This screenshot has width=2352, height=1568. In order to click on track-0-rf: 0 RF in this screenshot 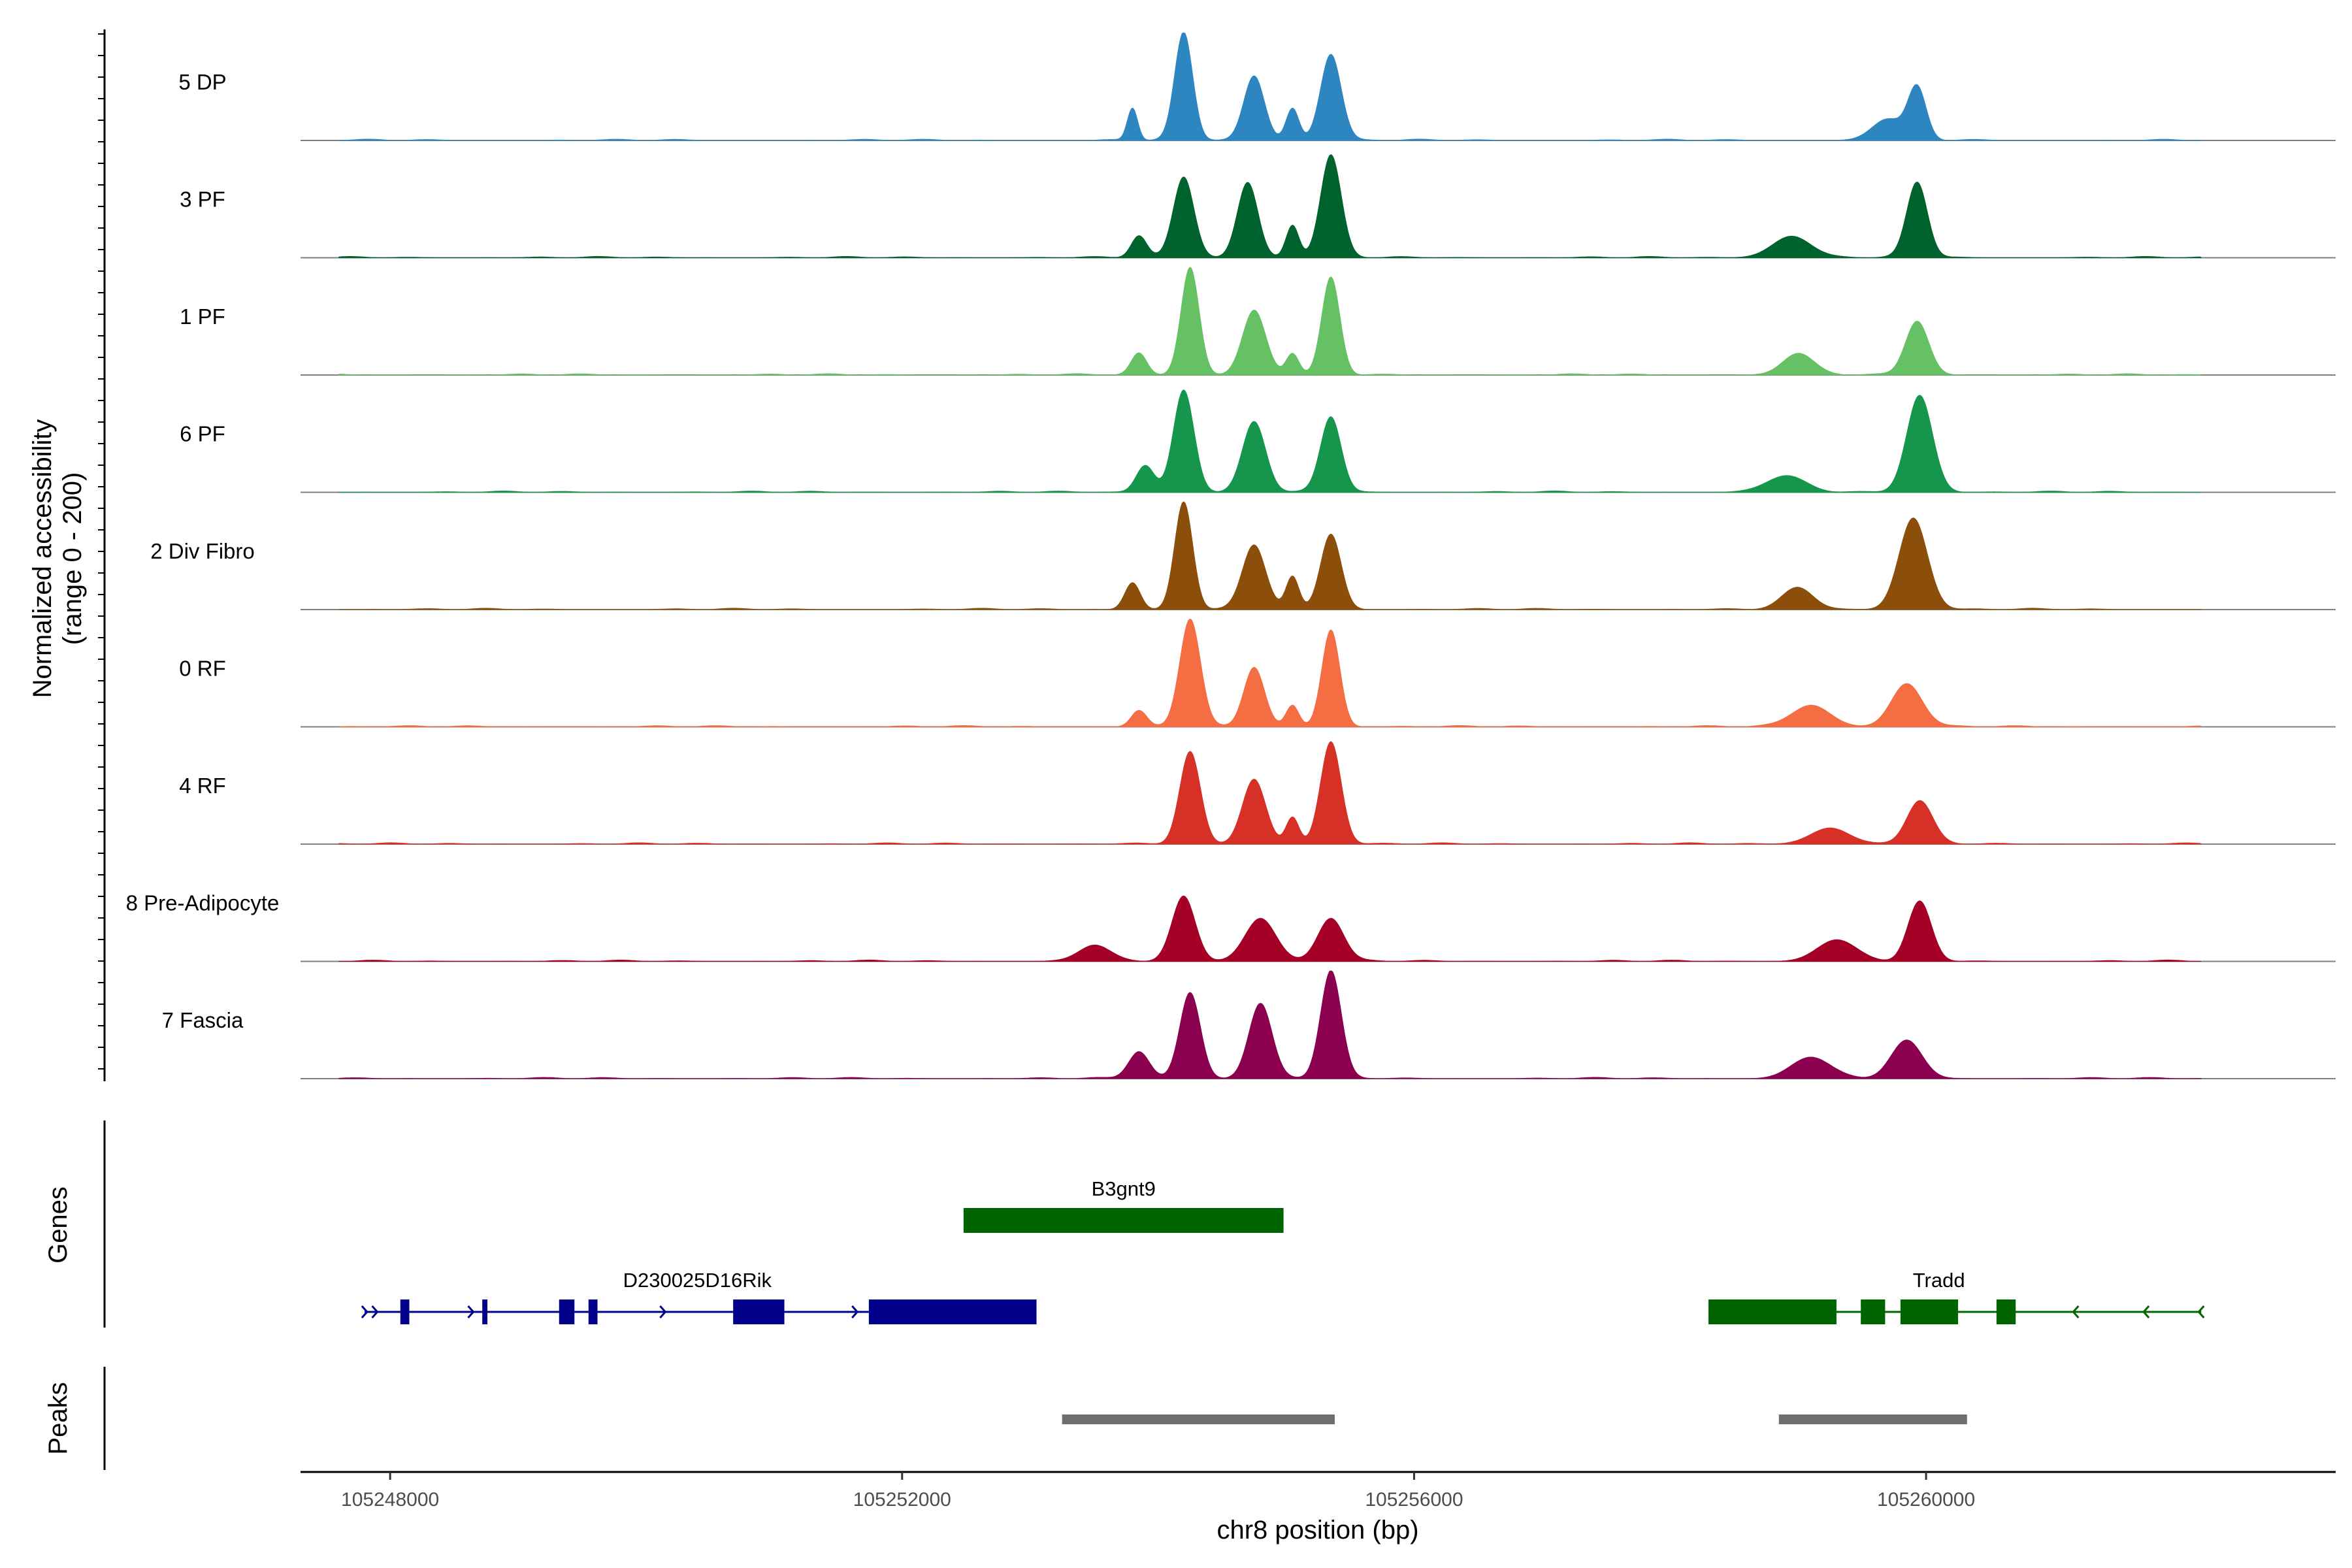, I will do `click(1257, 673)`.